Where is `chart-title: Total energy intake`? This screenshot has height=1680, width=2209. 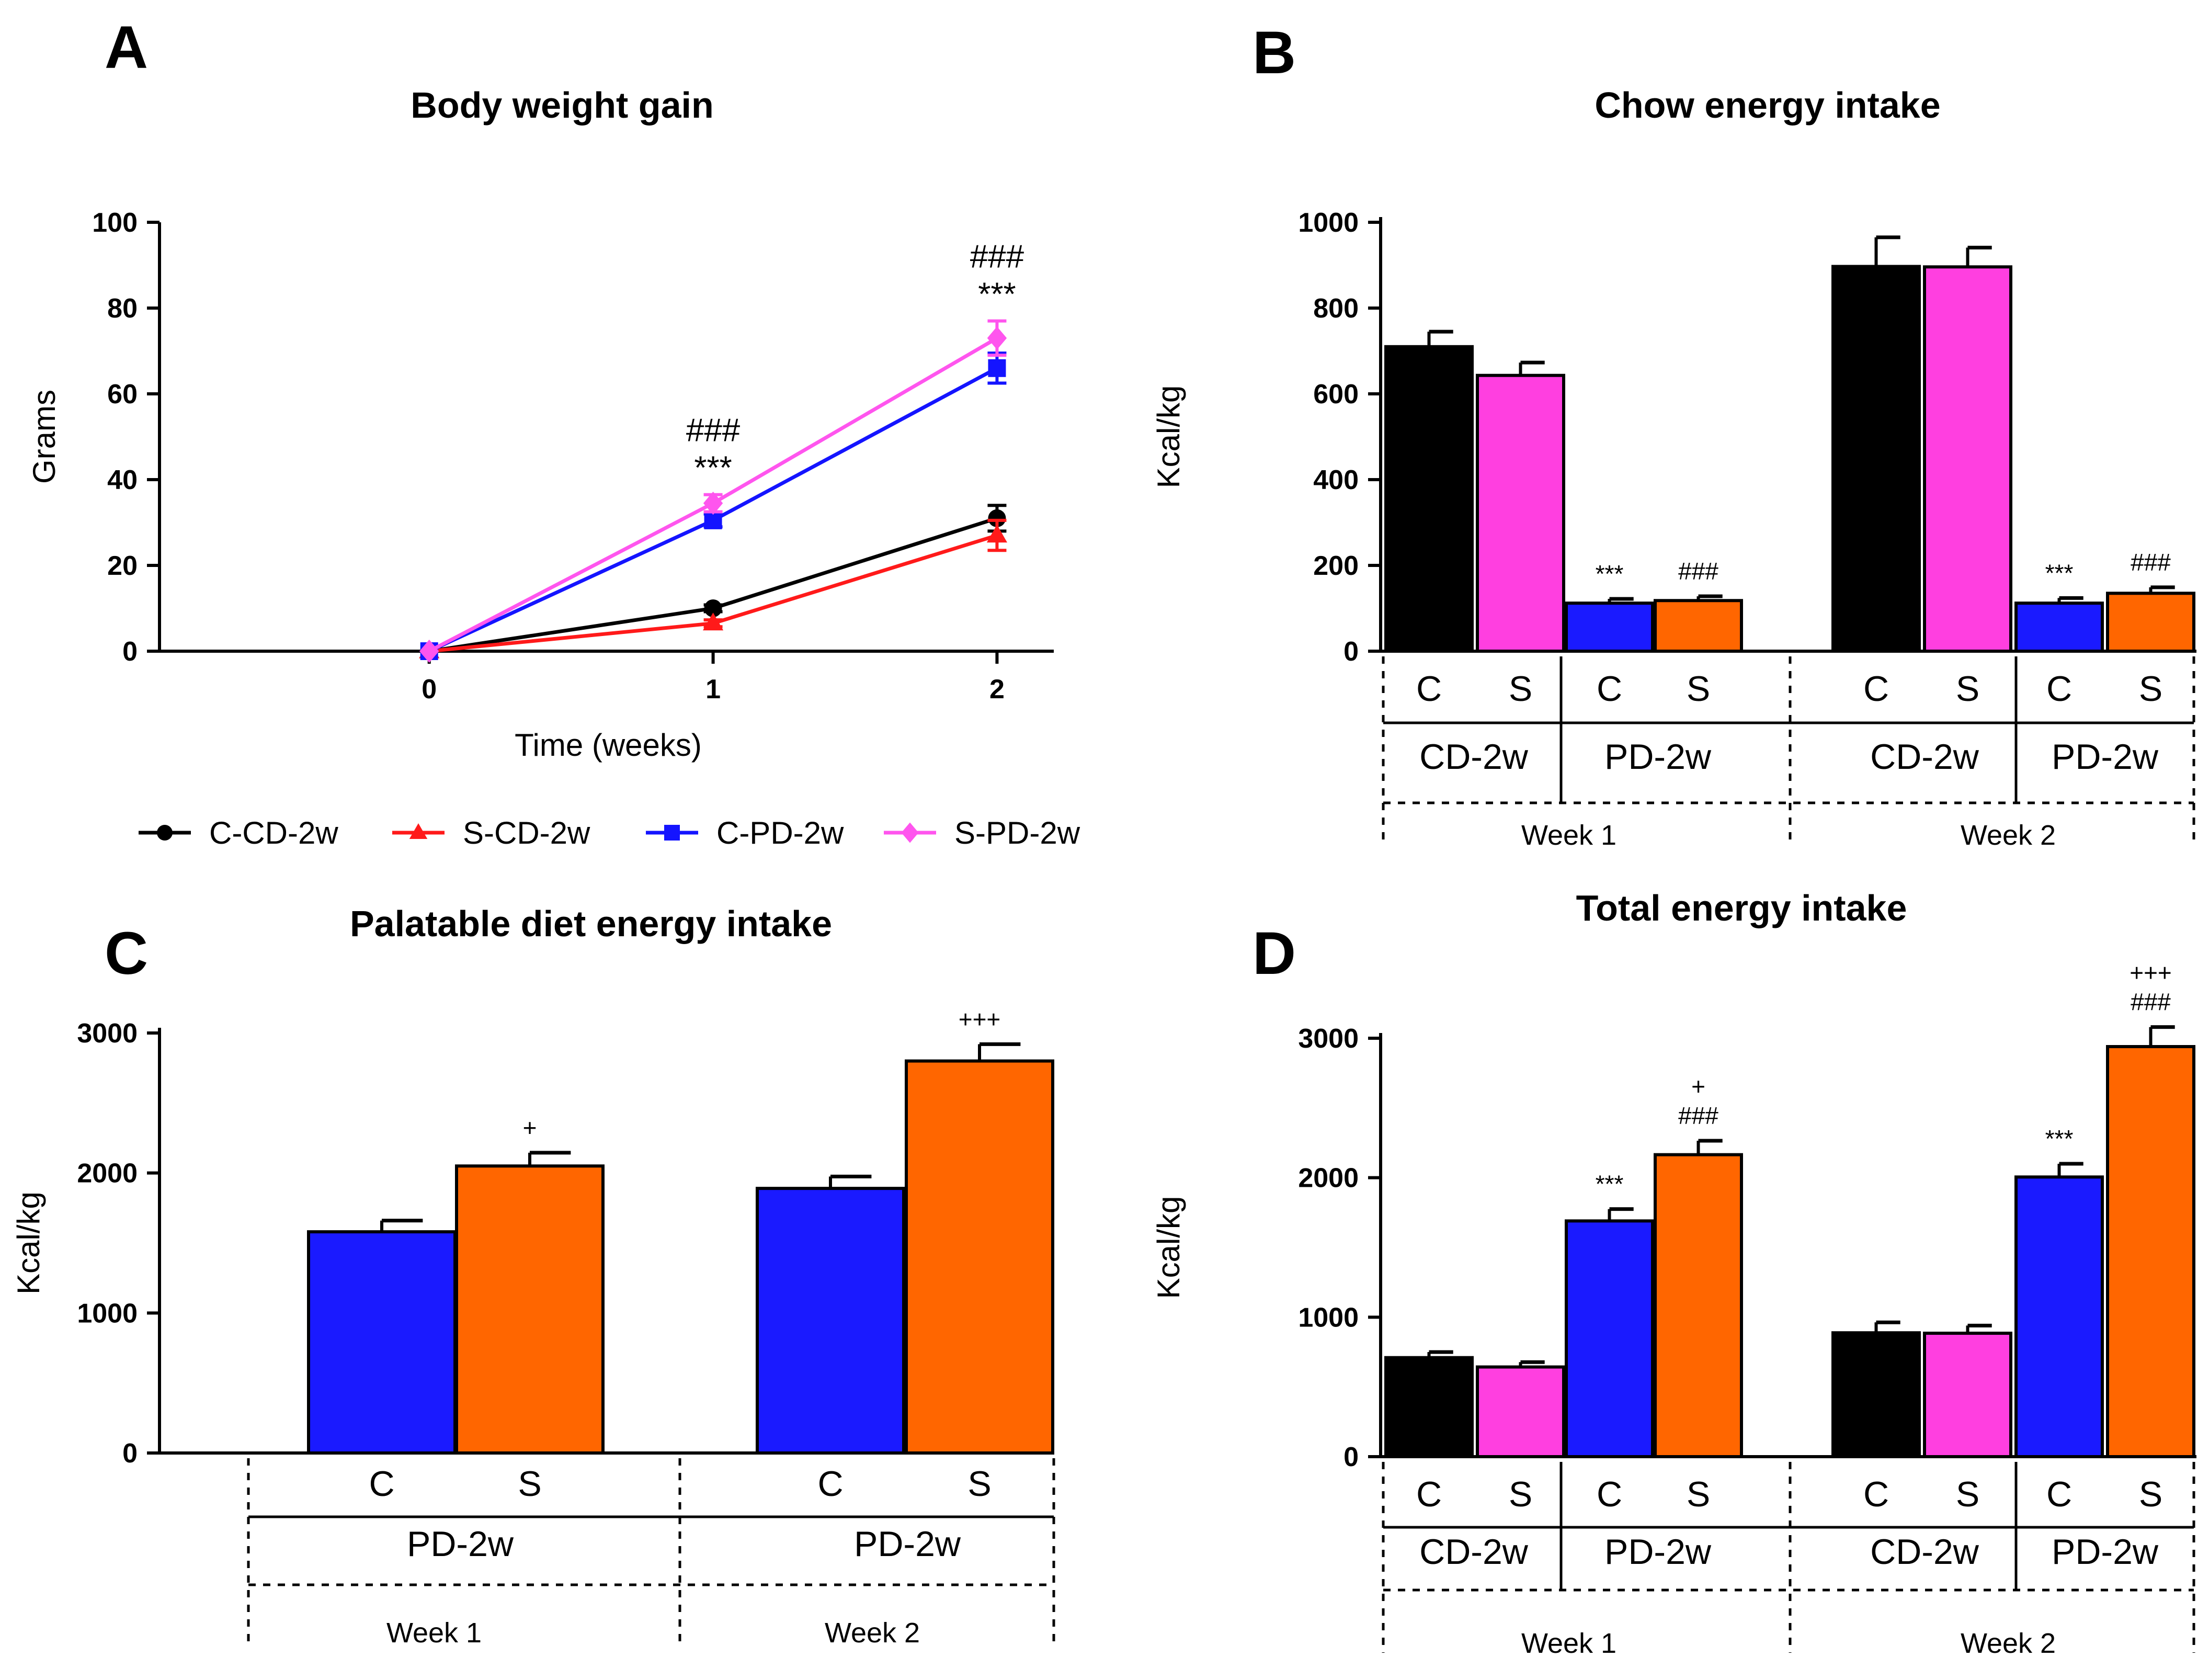 chart-title: Total energy intake is located at coordinates (1741, 908).